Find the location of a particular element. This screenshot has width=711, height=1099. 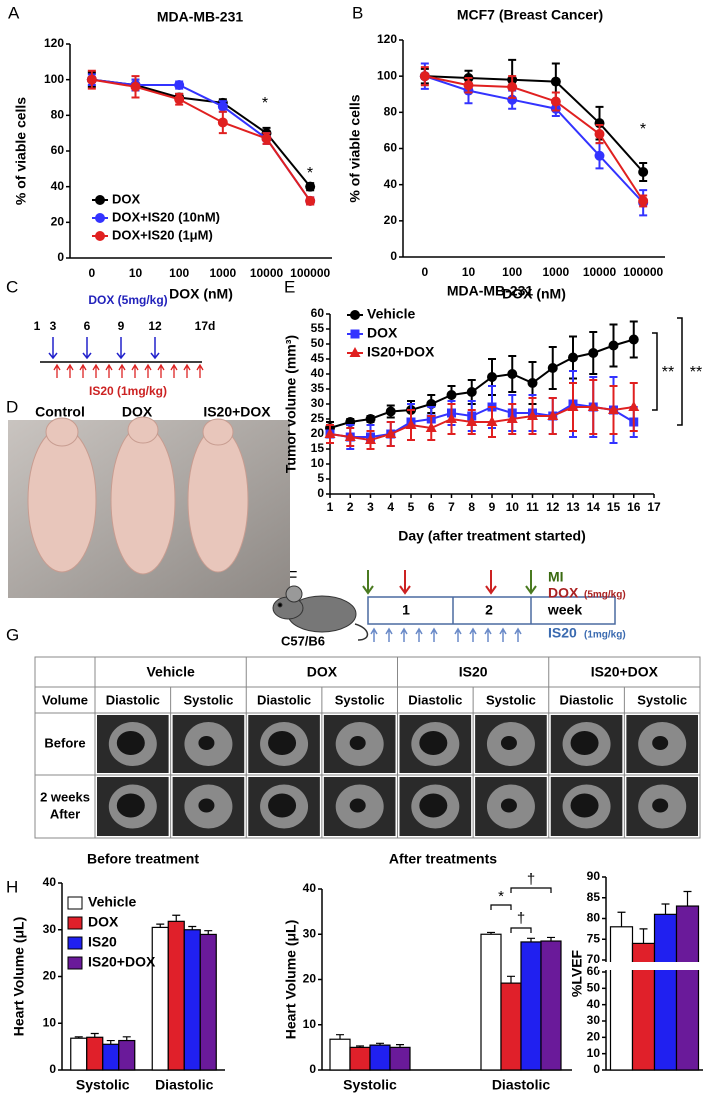

series-line is located at coordinates (201, 140).